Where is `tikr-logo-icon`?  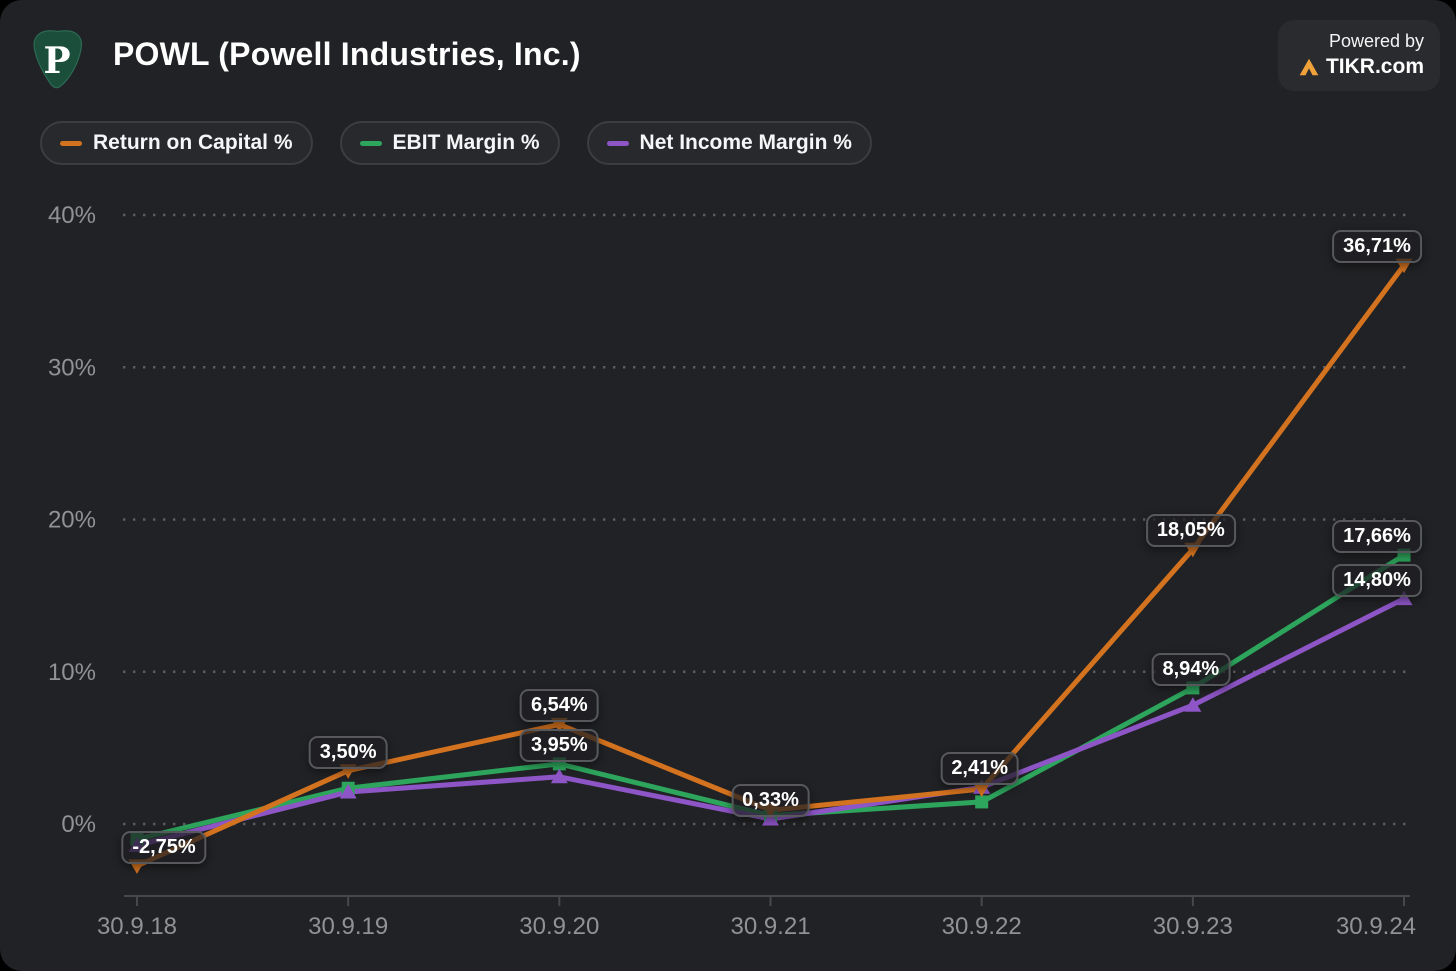 tikr-logo-icon is located at coordinates (1309, 67).